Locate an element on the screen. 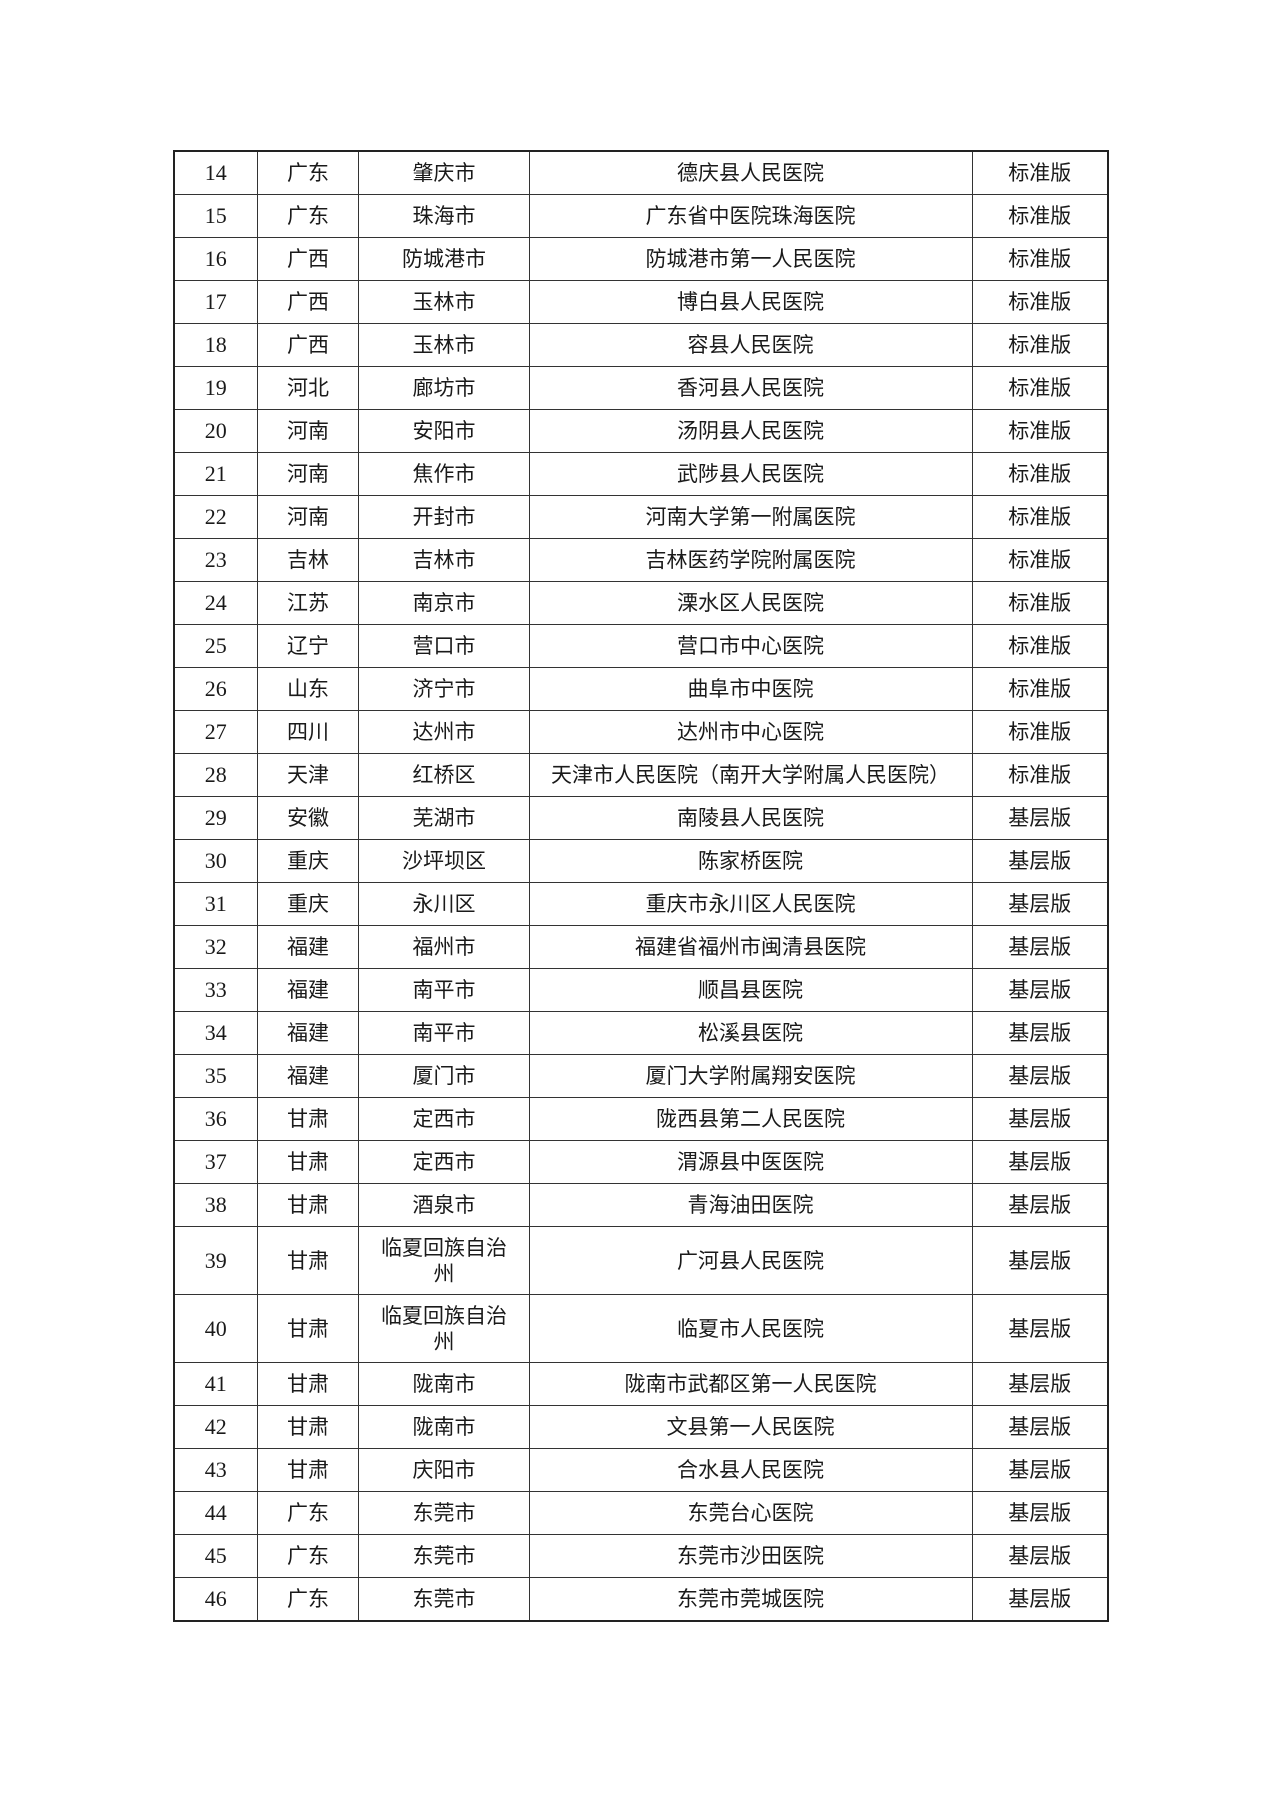  table-row: 20 河南 安阳市 汤阴县人民医院 标准版 is located at coordinates (641, 431).